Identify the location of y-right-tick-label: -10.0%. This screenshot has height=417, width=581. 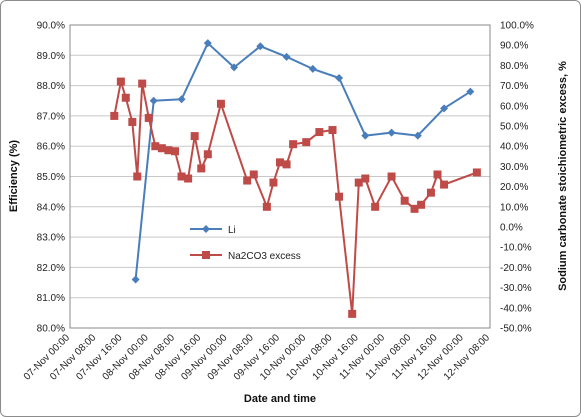
(516, 248).